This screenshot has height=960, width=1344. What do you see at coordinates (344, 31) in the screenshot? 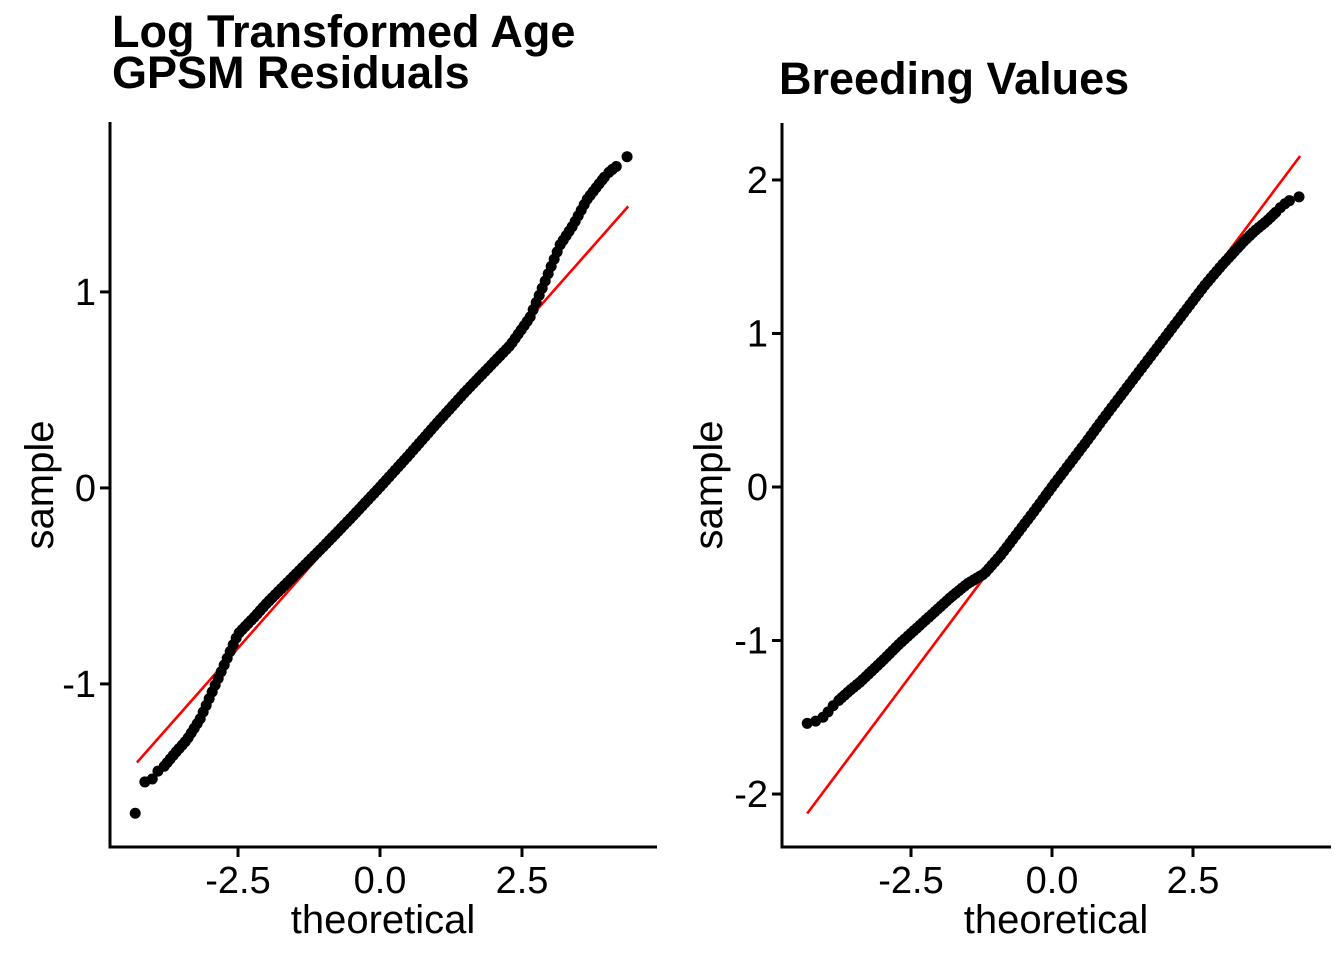
I see `left-plot-title-line1: Log Transformed Age` at bounding box center [344, 31].